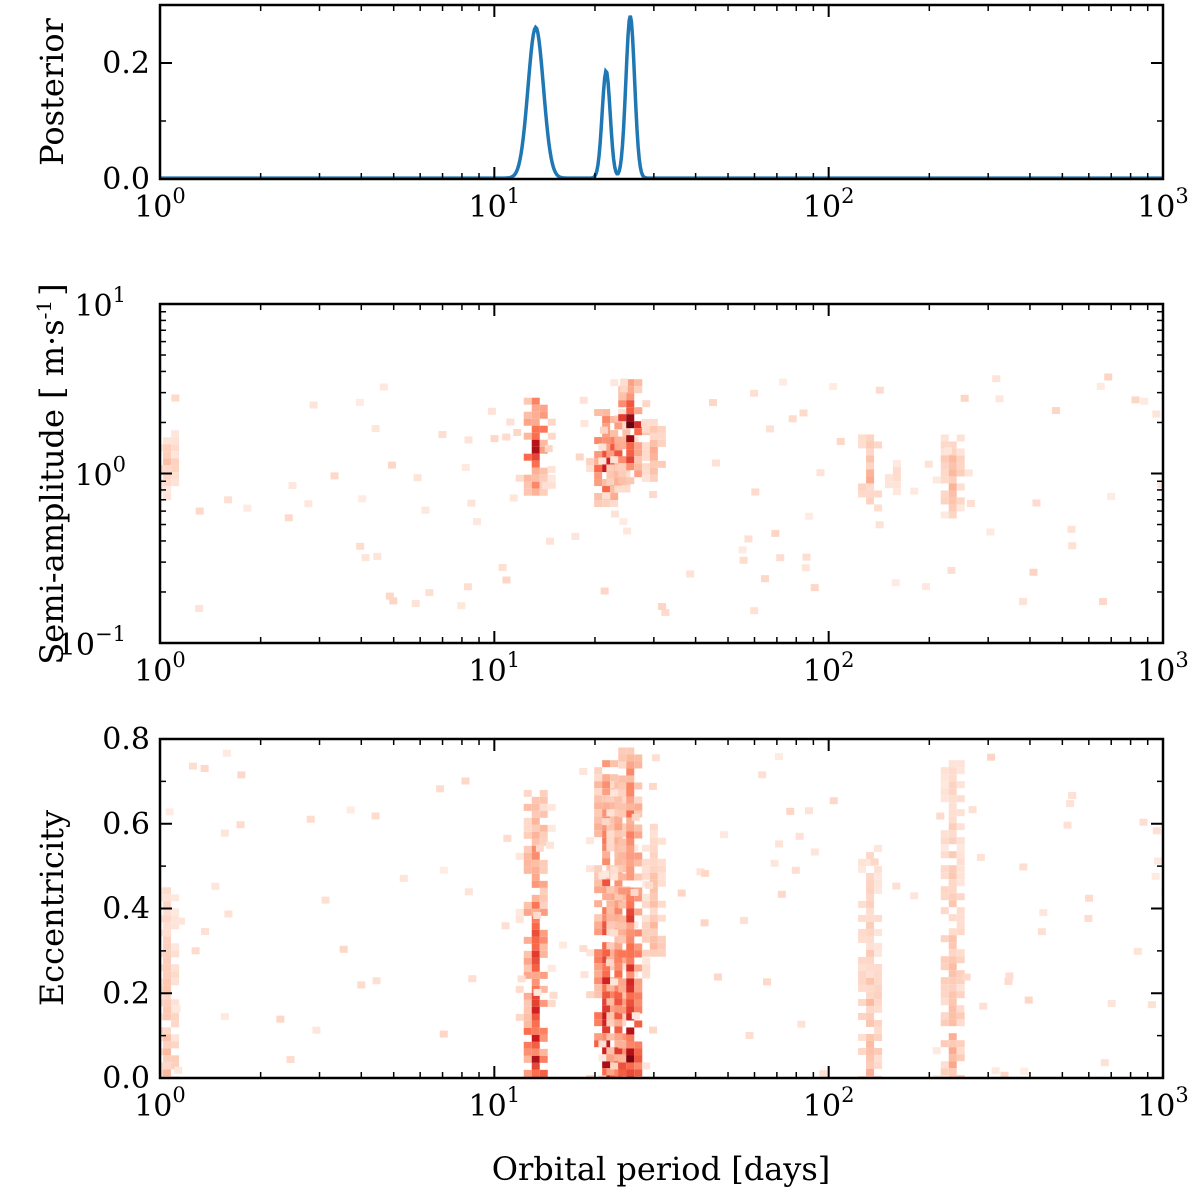 The image size is (1200, 1197). I want to click on semi-amplitude-ylabel: Semi-amplitude [ m·s-1], so click(51, 473).